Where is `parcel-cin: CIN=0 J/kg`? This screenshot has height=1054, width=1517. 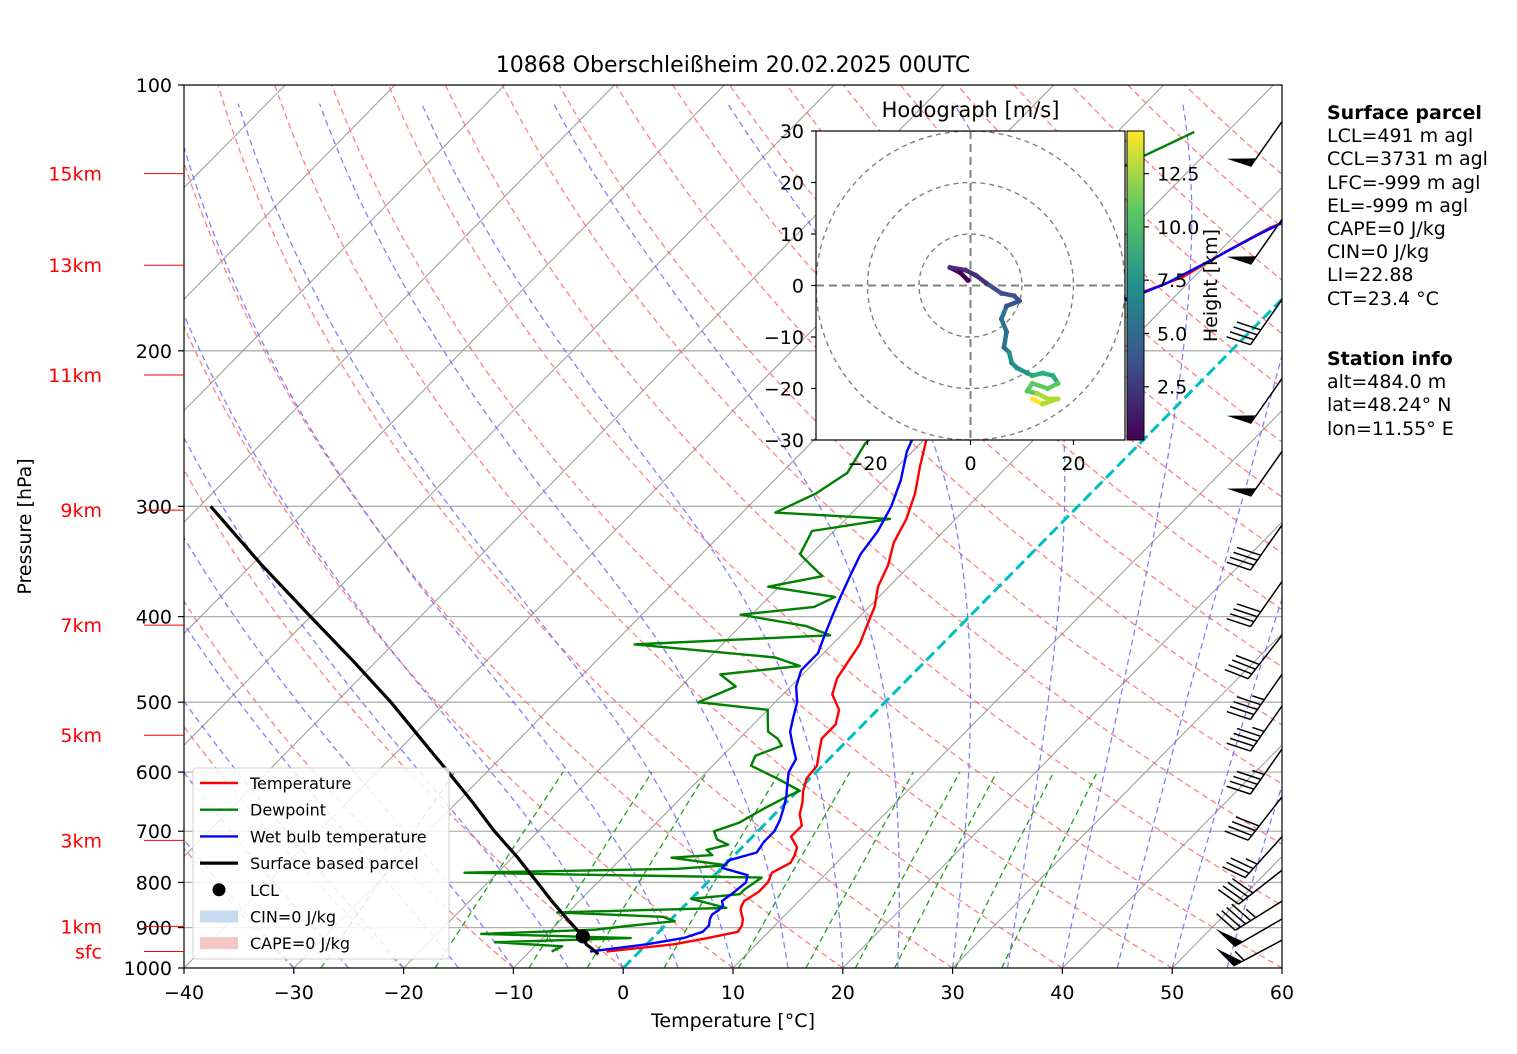
parcel-cin: CIN=0 J/kg is located at coordinates (1378, 252).